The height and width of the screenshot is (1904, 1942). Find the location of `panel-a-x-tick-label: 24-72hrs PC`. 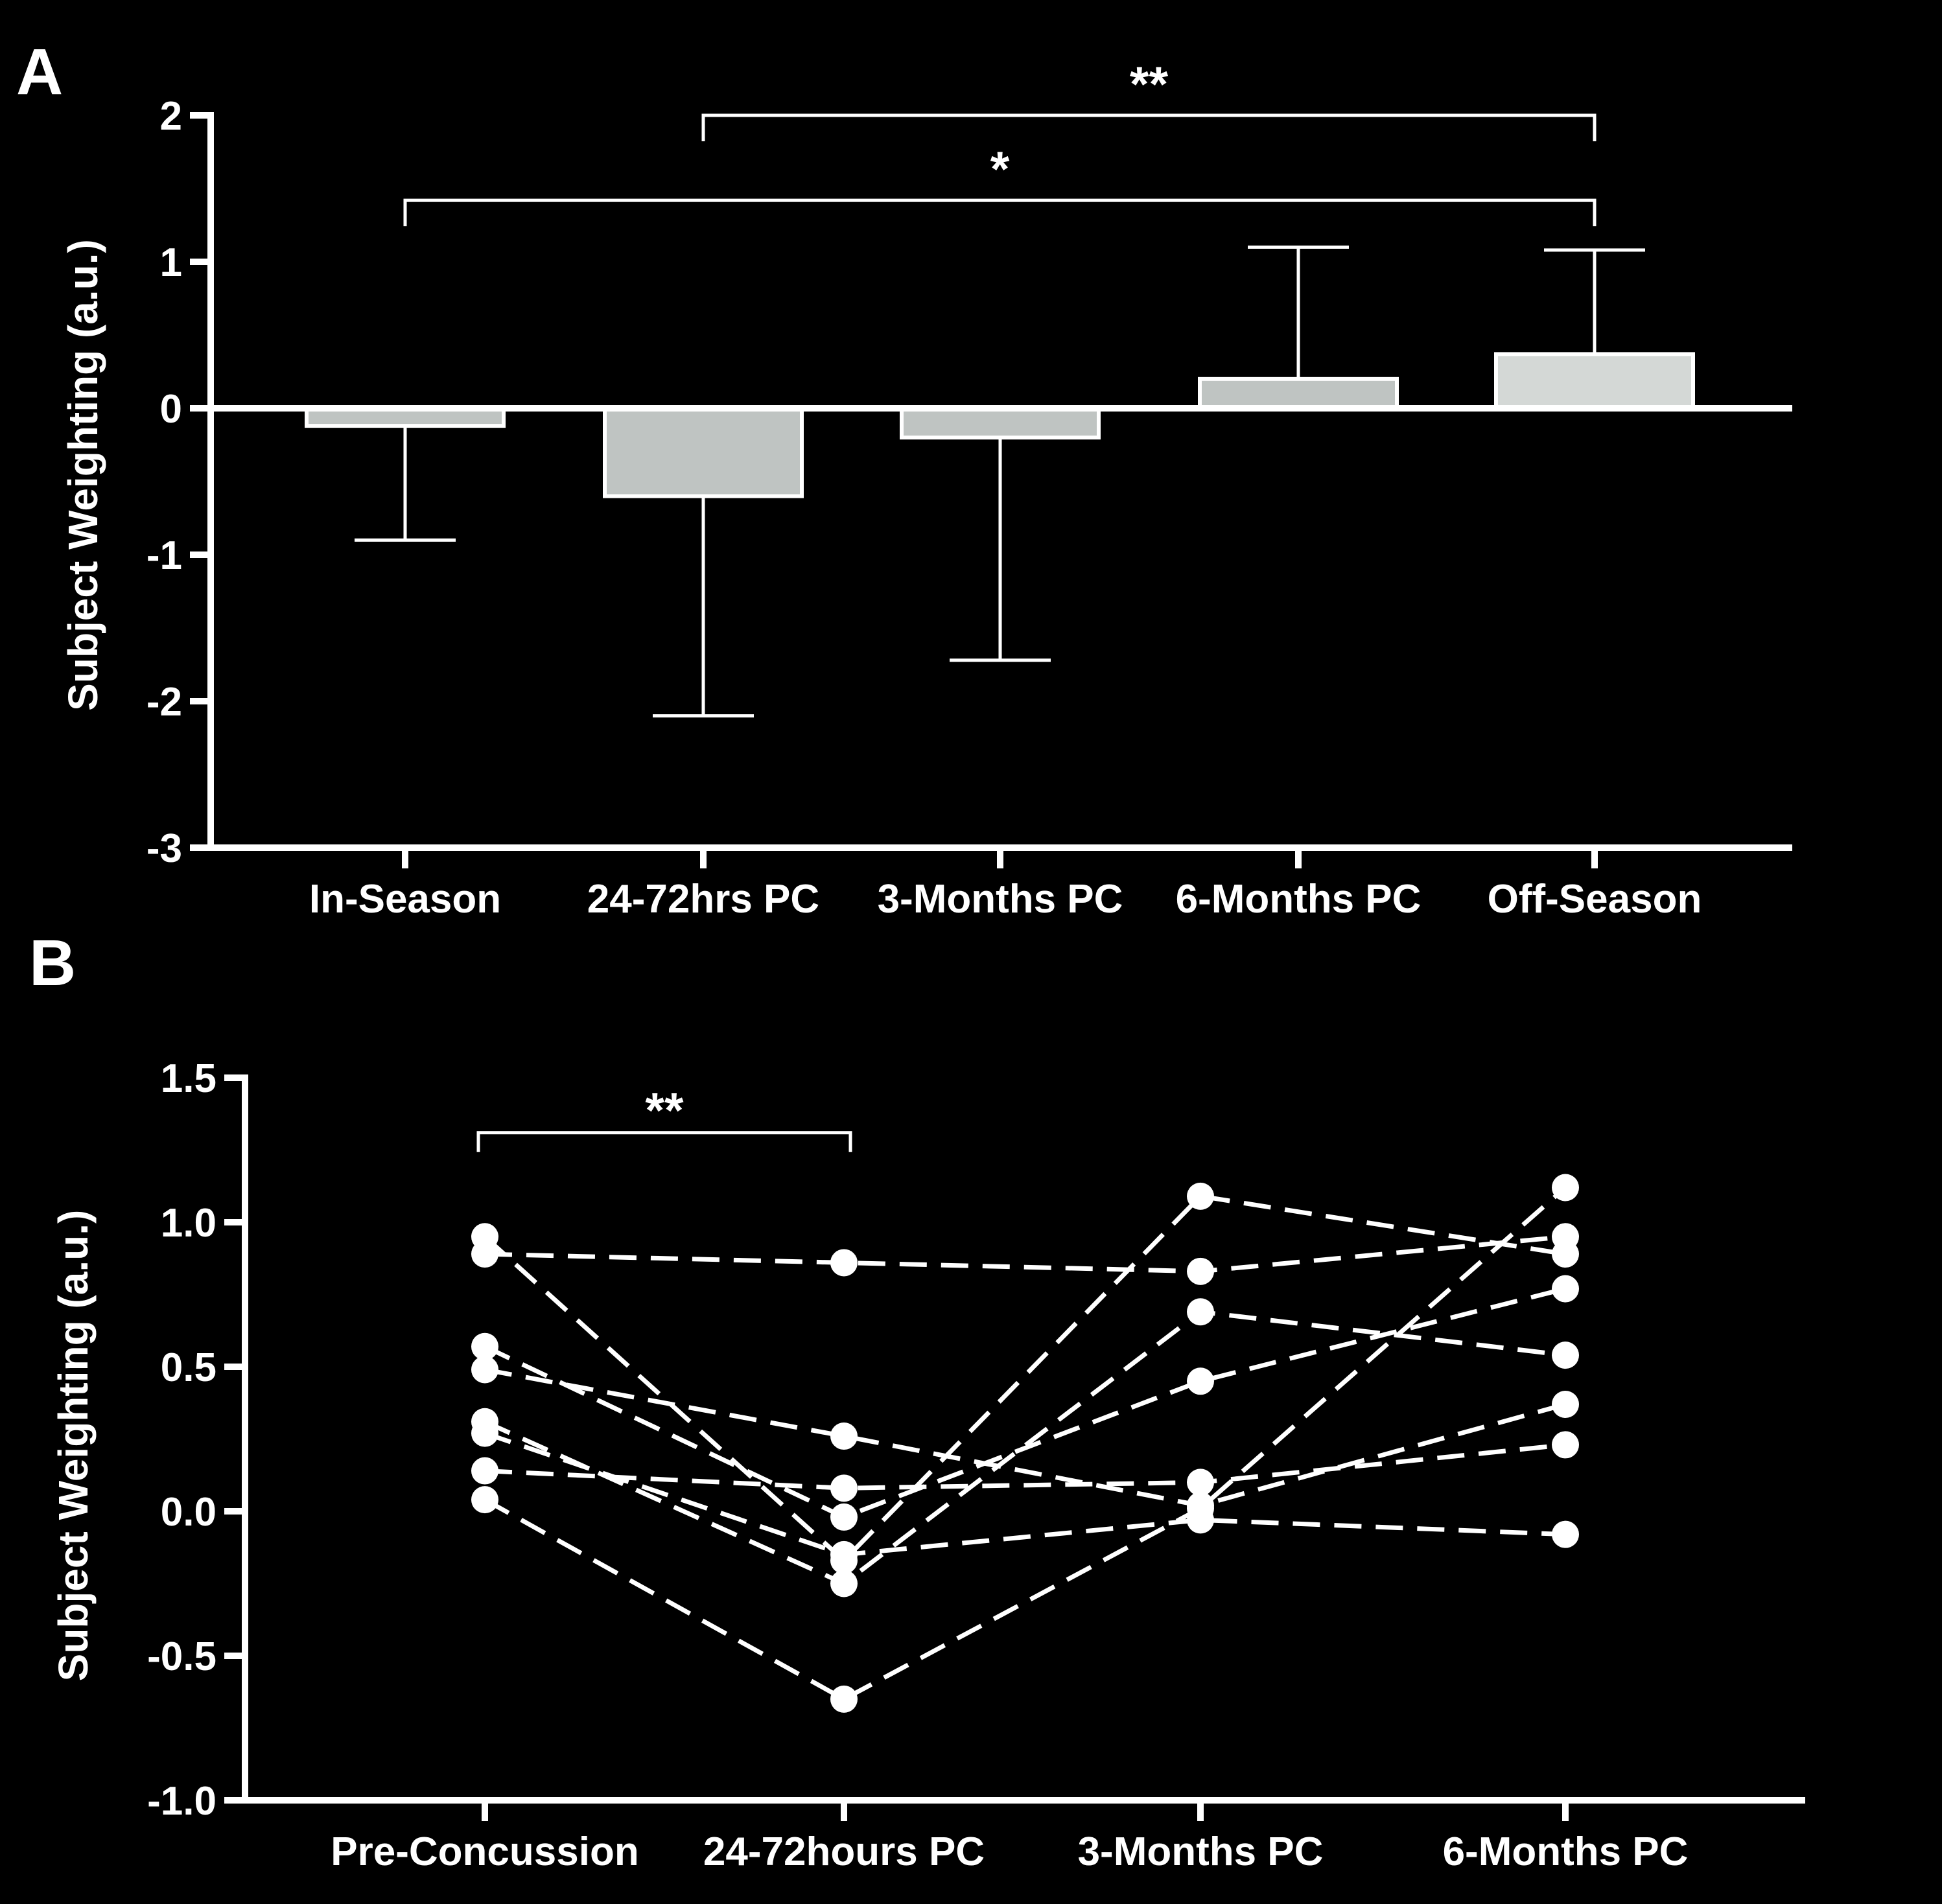

panel-a-x-tick-label: 24-72hrs PC is located at coordinates (703, 900).